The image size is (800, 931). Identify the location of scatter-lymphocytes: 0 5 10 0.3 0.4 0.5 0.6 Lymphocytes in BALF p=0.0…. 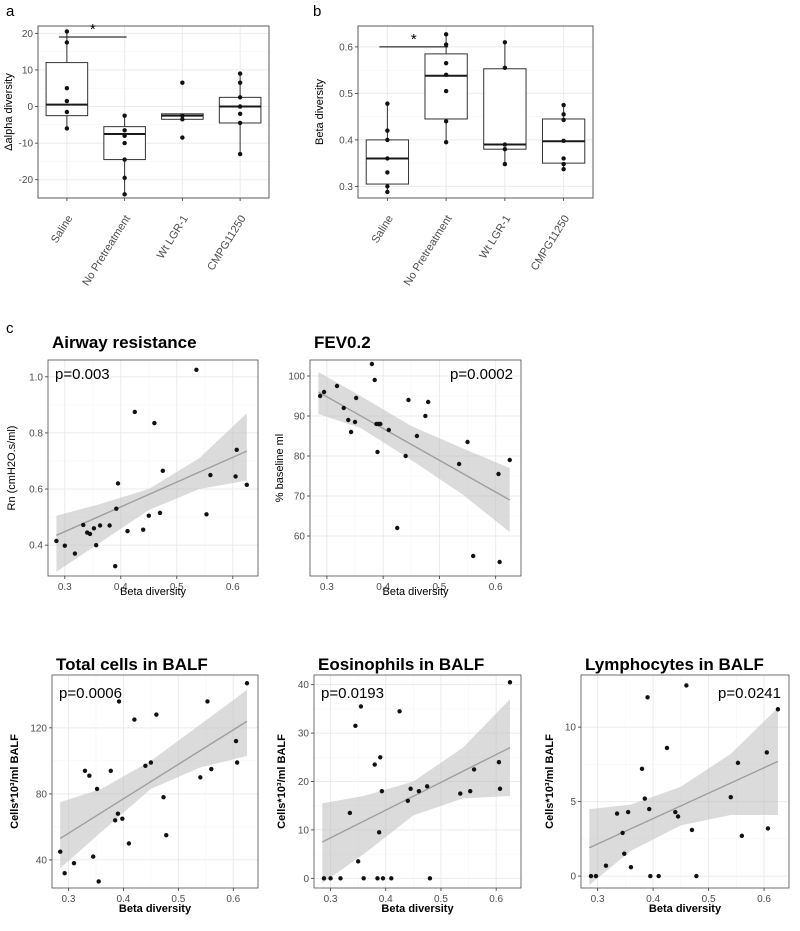
(667, 785).